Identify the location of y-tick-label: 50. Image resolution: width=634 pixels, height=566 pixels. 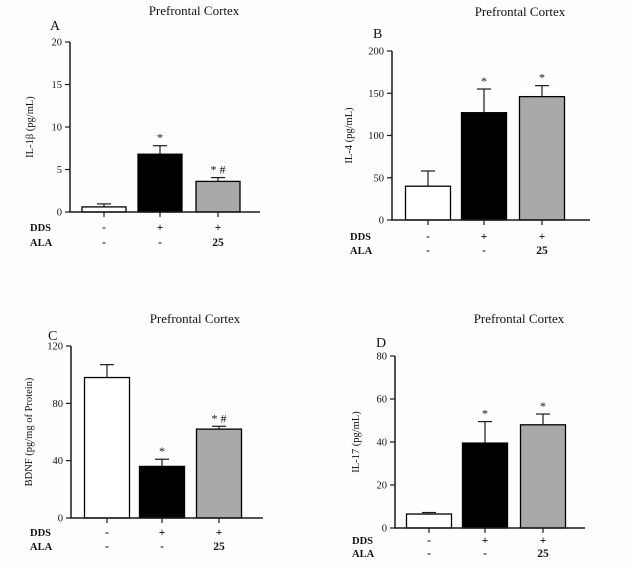
(379, 178).